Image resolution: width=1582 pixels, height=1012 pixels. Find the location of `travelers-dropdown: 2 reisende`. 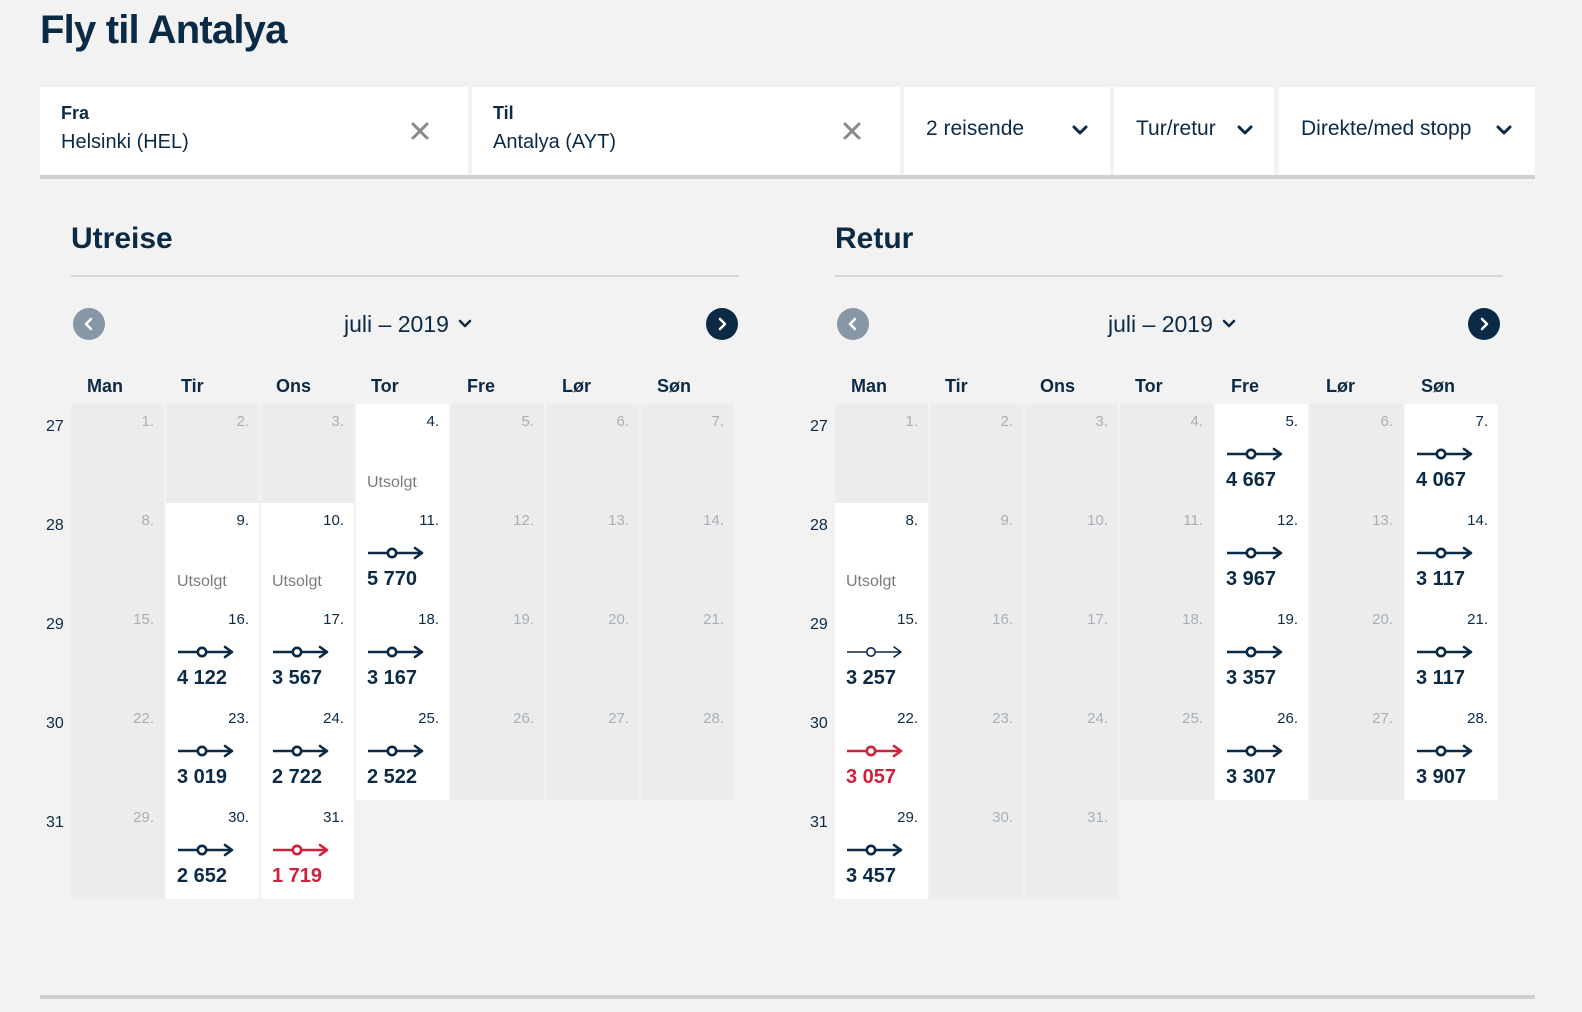

travelers-dropdown: 2 reisende is located at coordinates (1007, 131).